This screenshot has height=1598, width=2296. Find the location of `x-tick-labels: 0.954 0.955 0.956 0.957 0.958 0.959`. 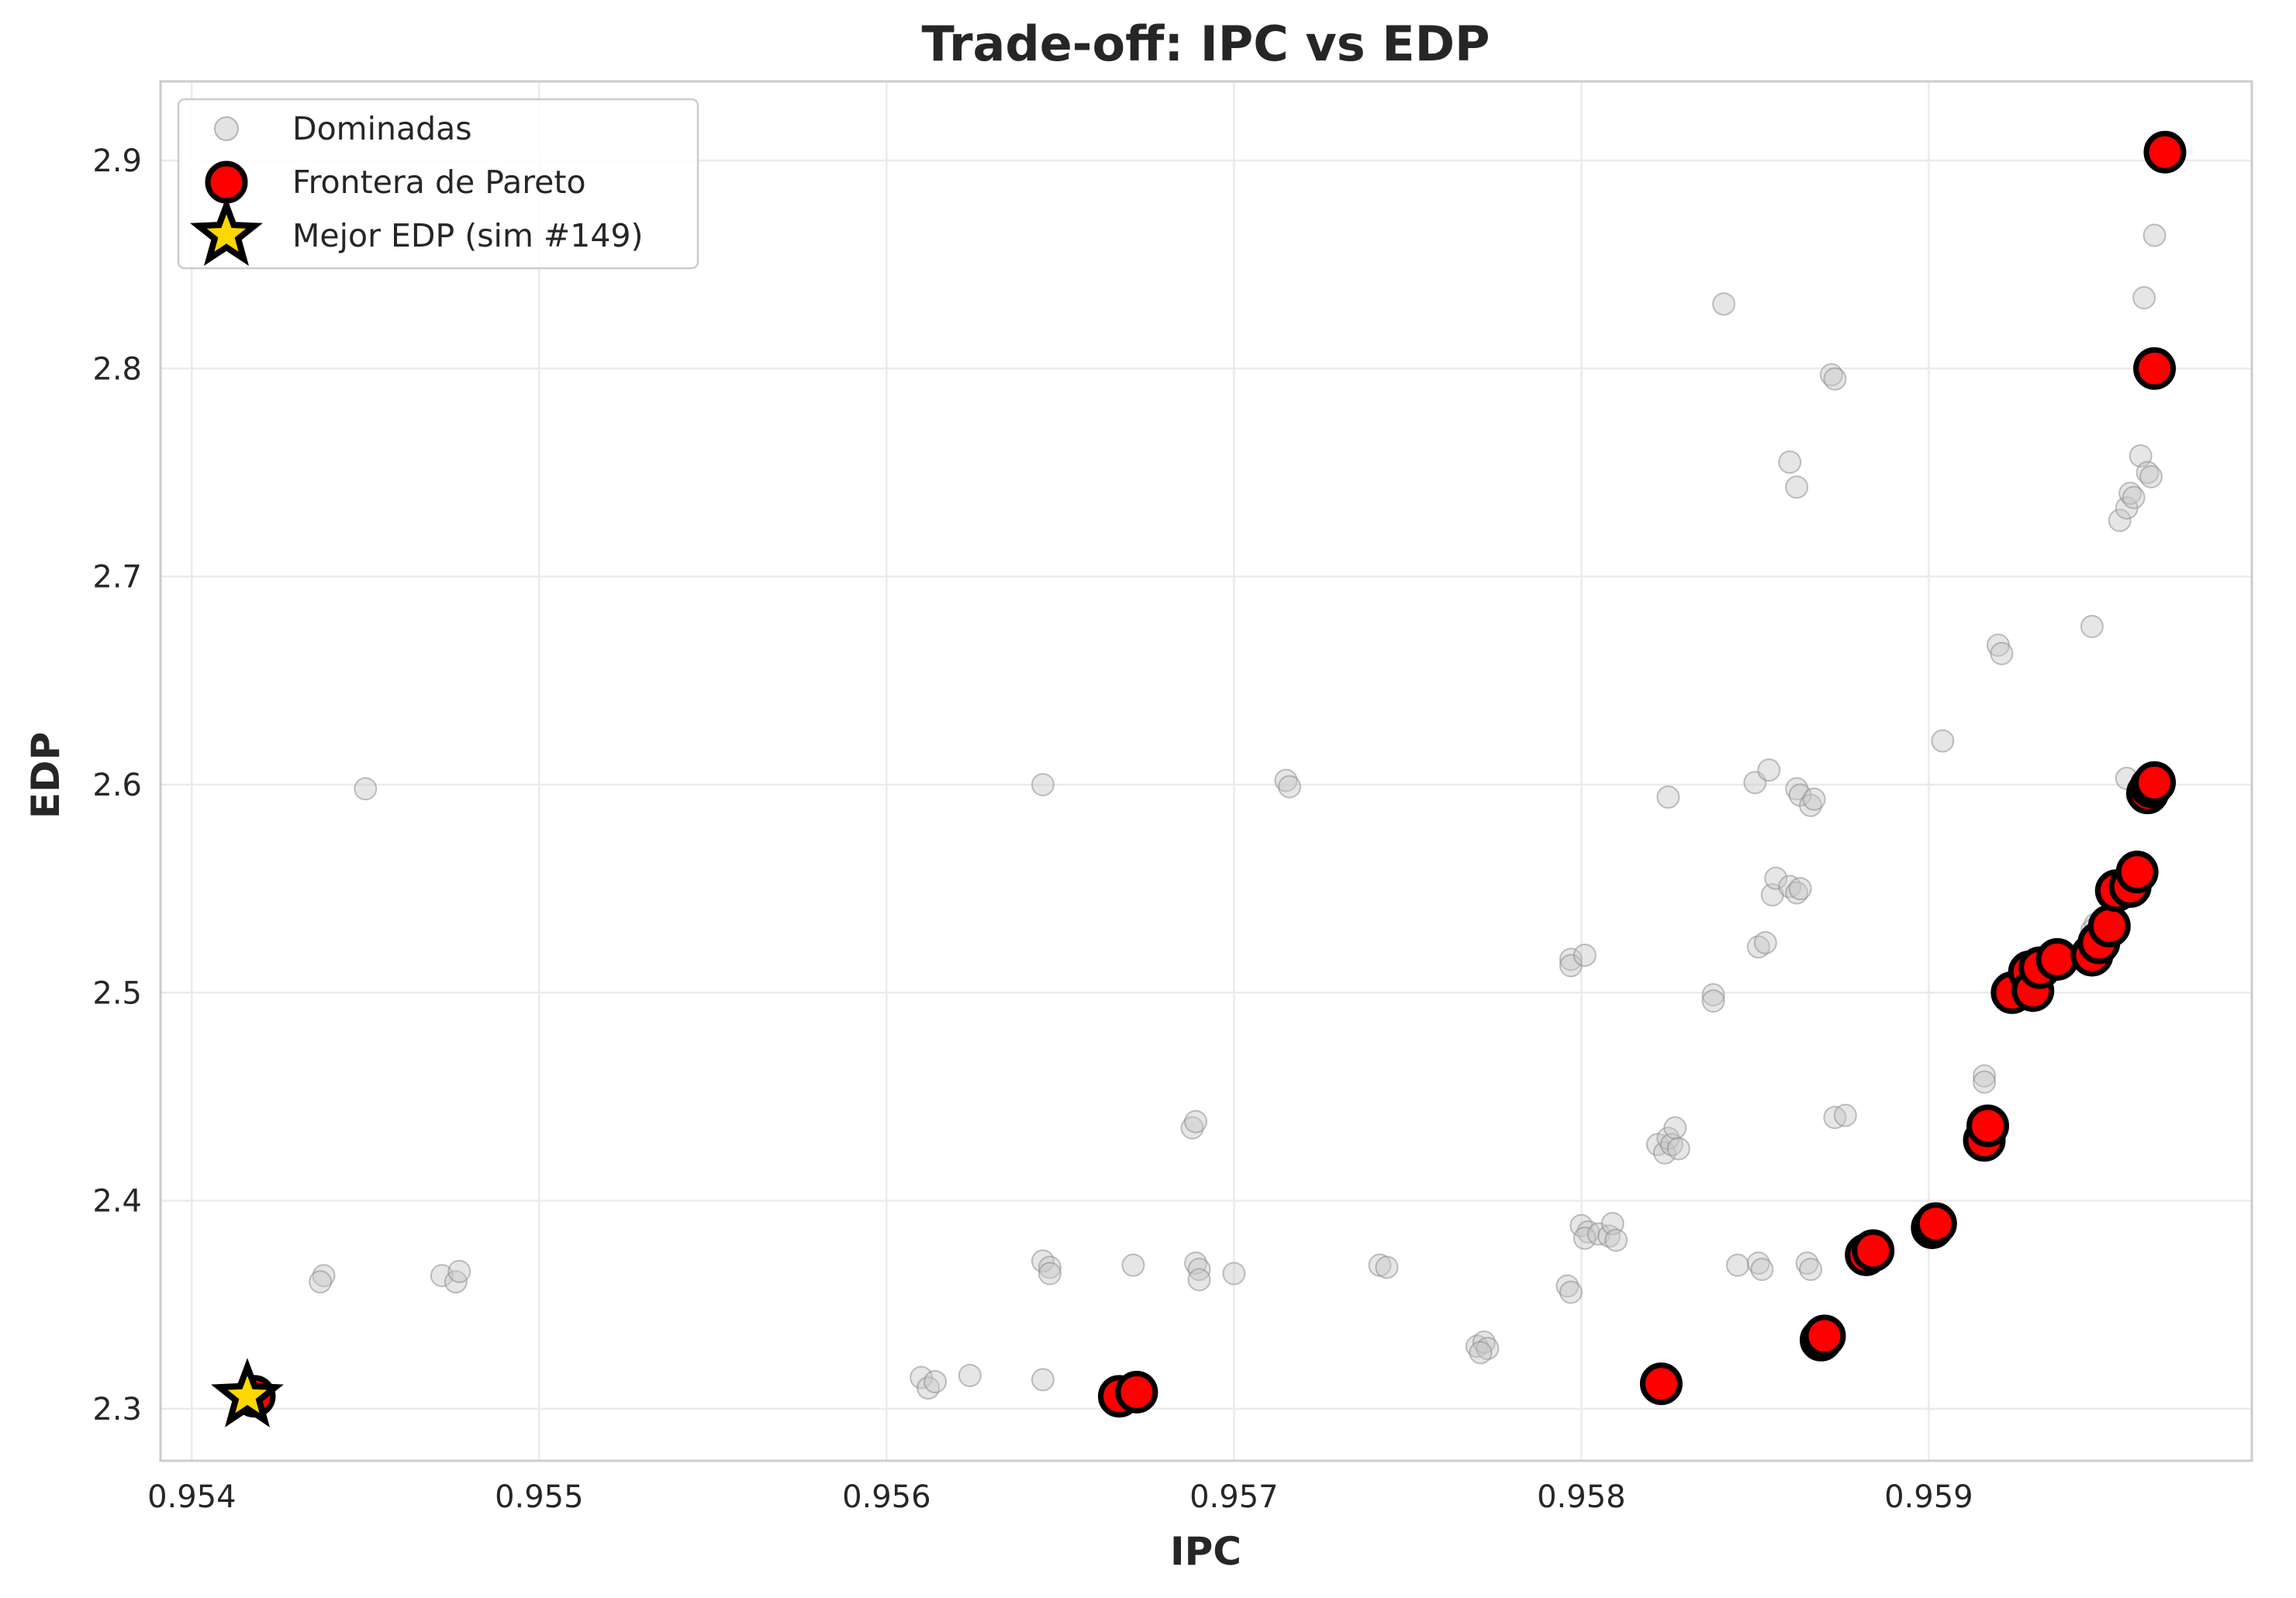

x-tick-labels: 0.954 0.955 0.956 0.957 0.958 0.959 is located at coordinates (1060, 1497).